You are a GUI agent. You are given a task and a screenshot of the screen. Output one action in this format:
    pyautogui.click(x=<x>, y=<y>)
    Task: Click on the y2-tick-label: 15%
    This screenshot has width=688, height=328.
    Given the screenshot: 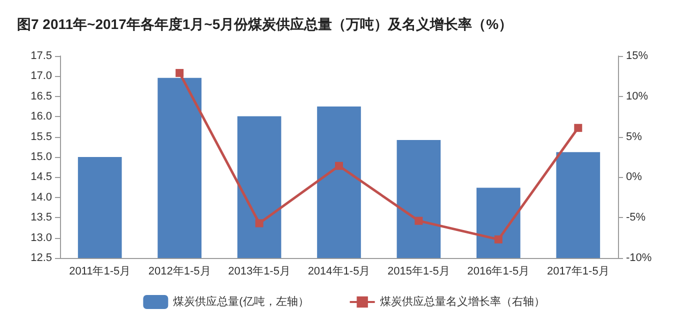 What is the action you would take?
    pyautogui.click(x=637, y=56)
    